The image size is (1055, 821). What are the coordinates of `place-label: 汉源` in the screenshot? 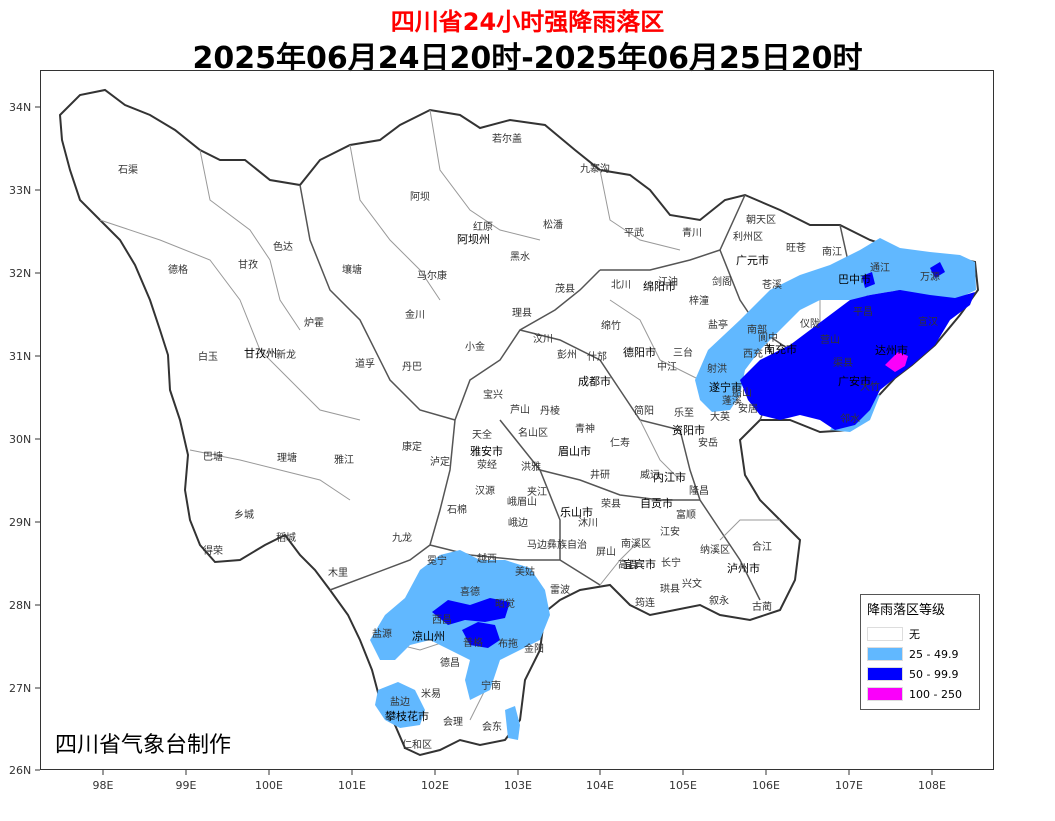 It's located at (485, 490).